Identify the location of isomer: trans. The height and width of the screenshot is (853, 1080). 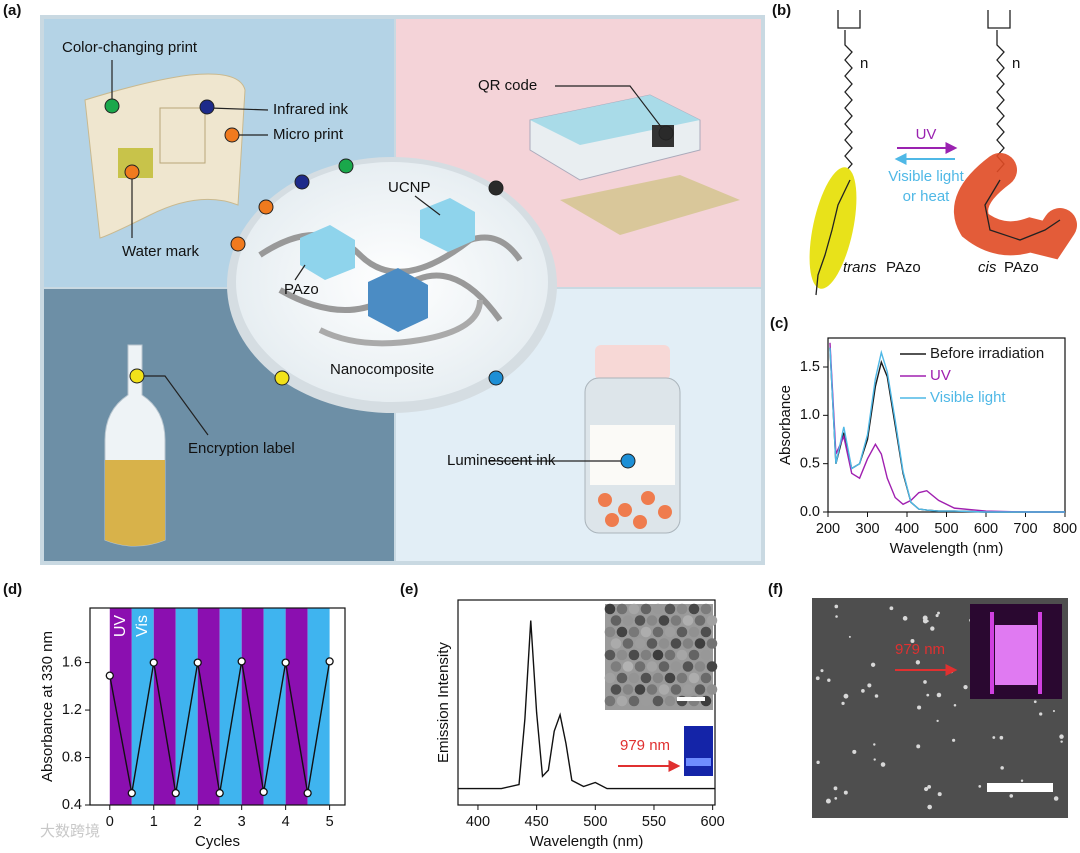
(860, 267).